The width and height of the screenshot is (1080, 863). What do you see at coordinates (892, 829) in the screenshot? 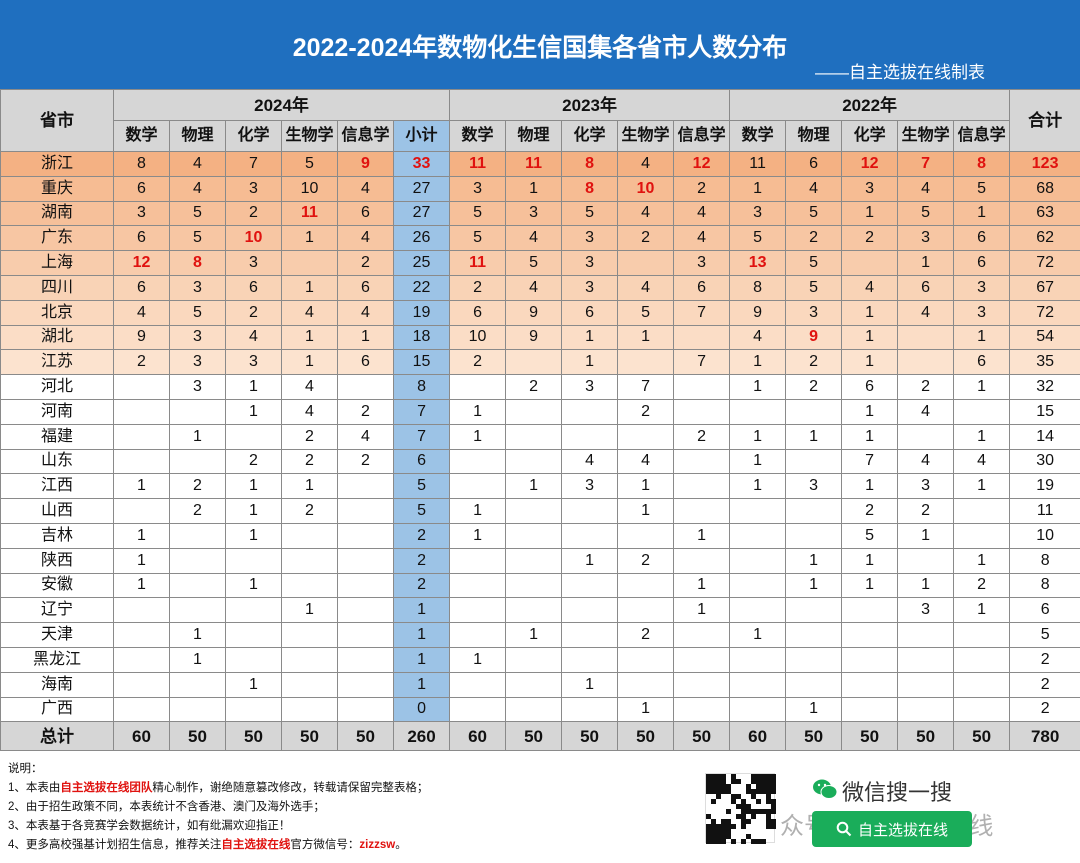
I see `wechat-search-button: 自主选拔在线` at bounding box center [892, 829].